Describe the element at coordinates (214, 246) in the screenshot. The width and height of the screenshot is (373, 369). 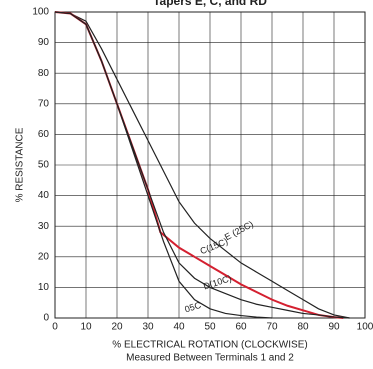
I see `series-label: C(15C)` at that location.